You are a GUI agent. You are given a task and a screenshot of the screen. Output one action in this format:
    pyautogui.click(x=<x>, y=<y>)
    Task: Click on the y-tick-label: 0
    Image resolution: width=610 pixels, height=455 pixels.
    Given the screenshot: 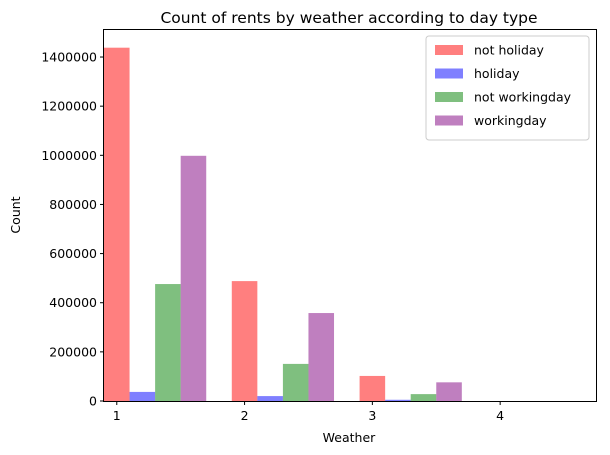 What is the action you would take?
    pyautogui.click(x=93, y=401)
    